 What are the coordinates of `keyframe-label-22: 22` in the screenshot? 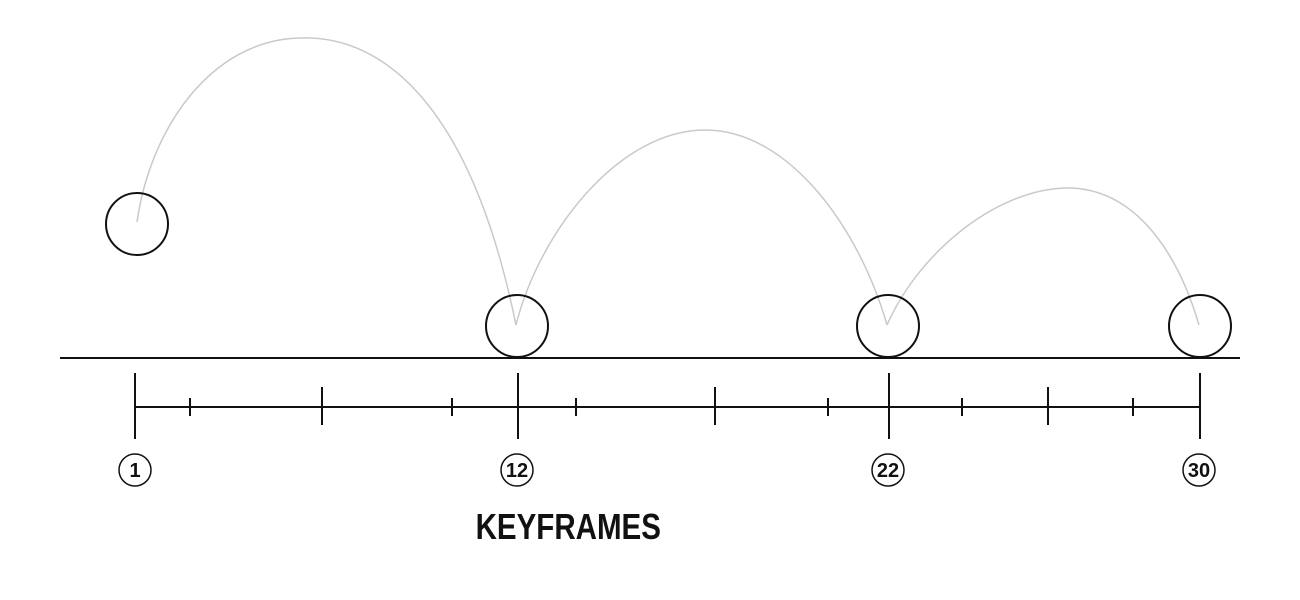 It's located at (888, 471).